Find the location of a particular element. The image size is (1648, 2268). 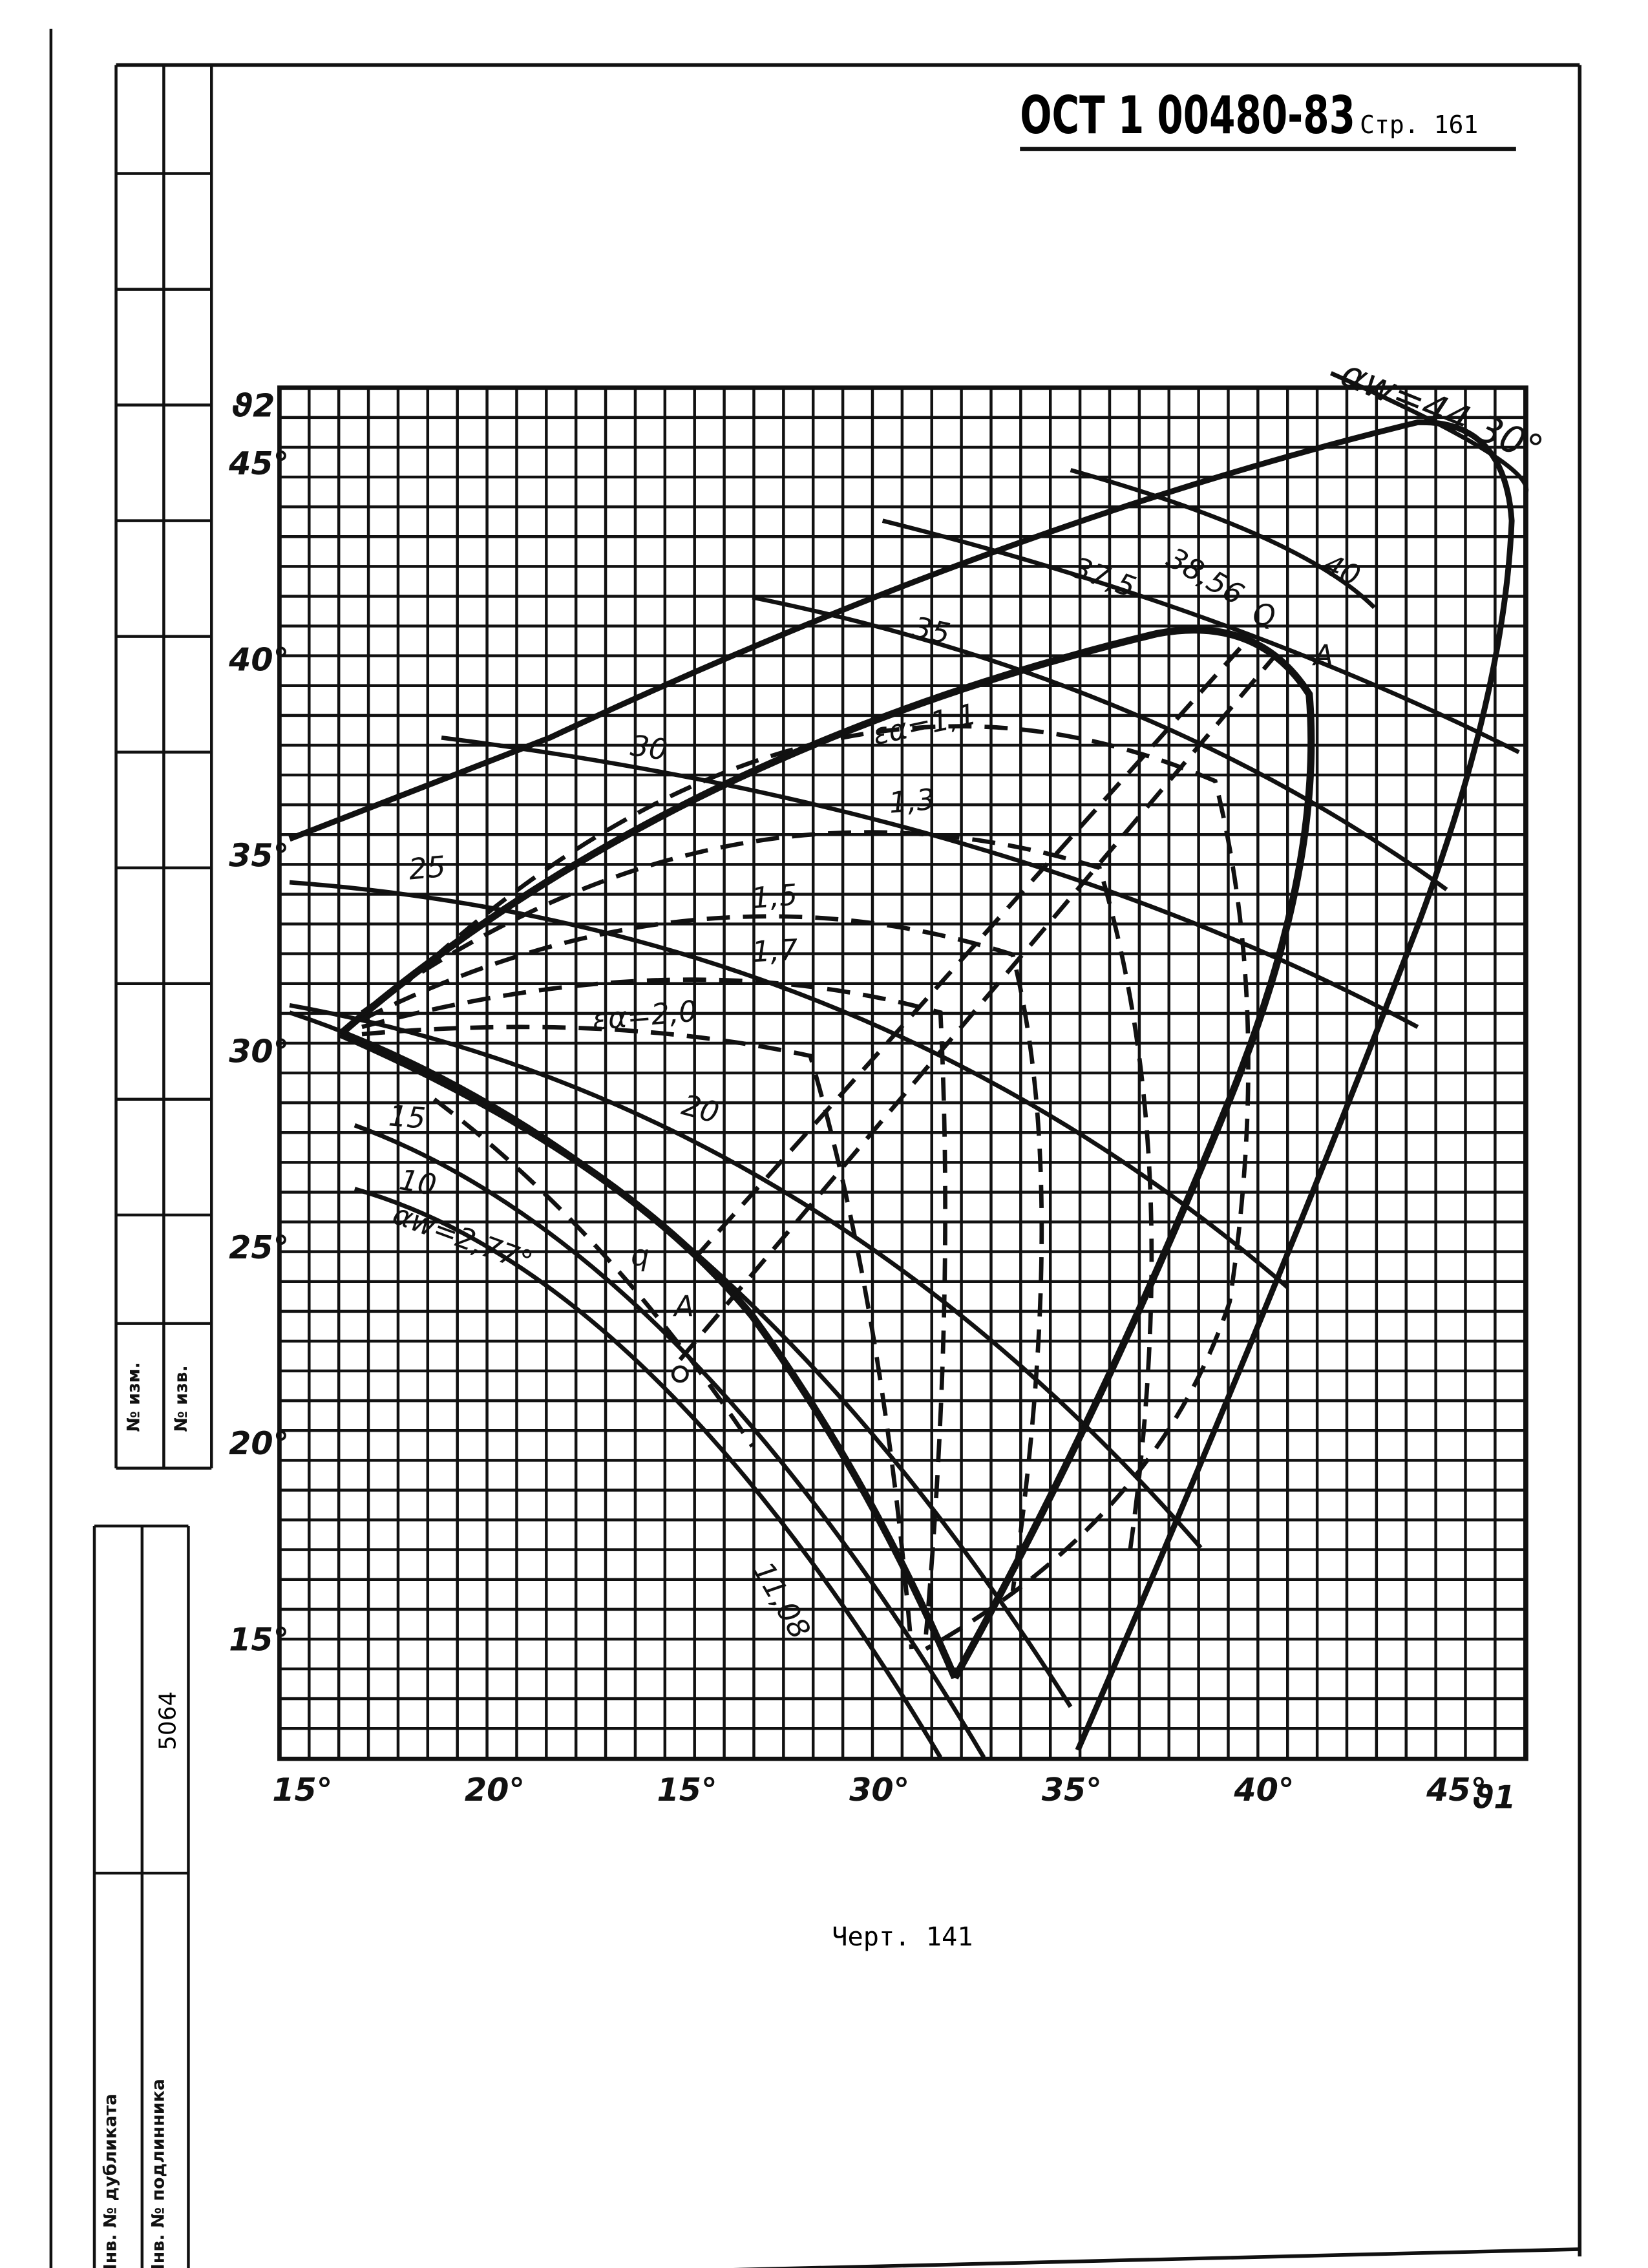

curve-label: αw=44,30° is located at coordinates (1442, 411).